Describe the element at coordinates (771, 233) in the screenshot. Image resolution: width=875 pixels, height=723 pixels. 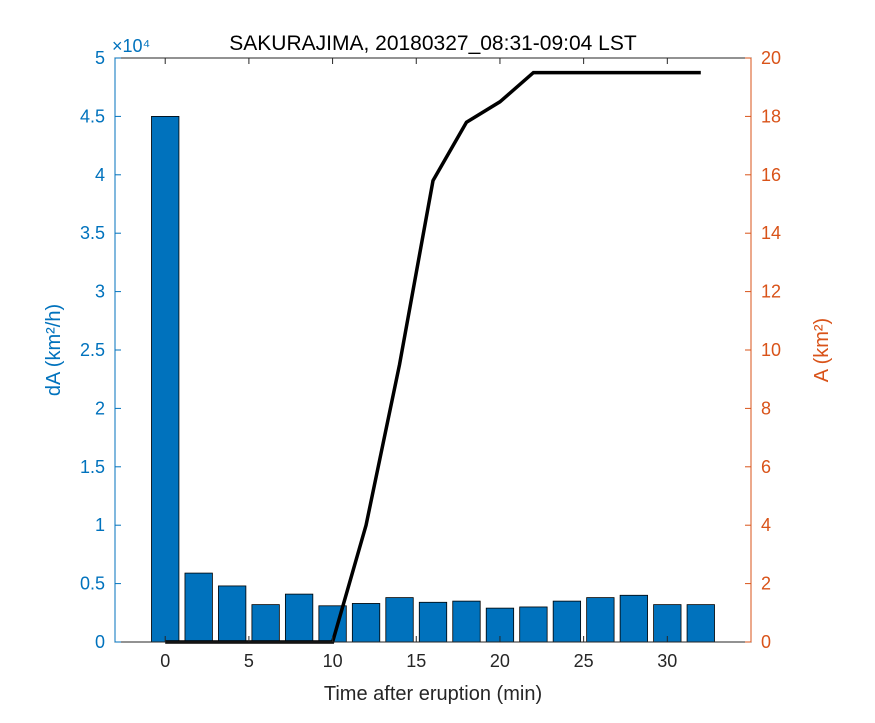
I see `y-right-tick-label: 14` at that location.